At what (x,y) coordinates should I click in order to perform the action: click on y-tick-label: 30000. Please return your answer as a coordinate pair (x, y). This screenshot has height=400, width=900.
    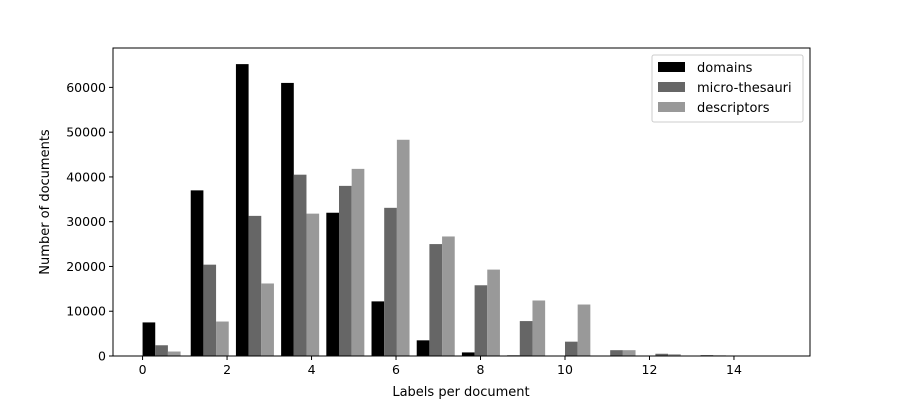
    Looking at the image, I should click on (86, 221).